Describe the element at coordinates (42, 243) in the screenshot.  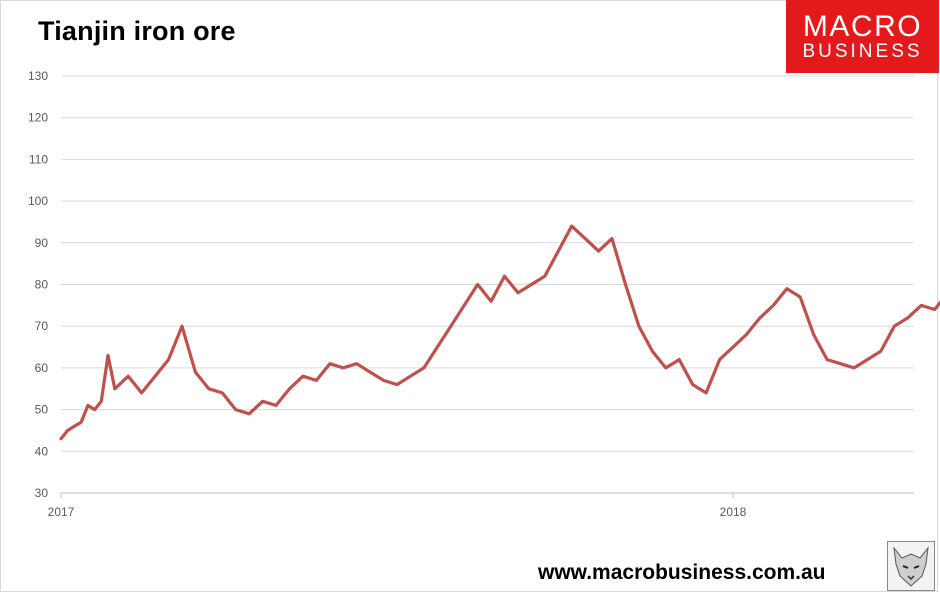
I see `y-tick-label-90: 90` at that location.